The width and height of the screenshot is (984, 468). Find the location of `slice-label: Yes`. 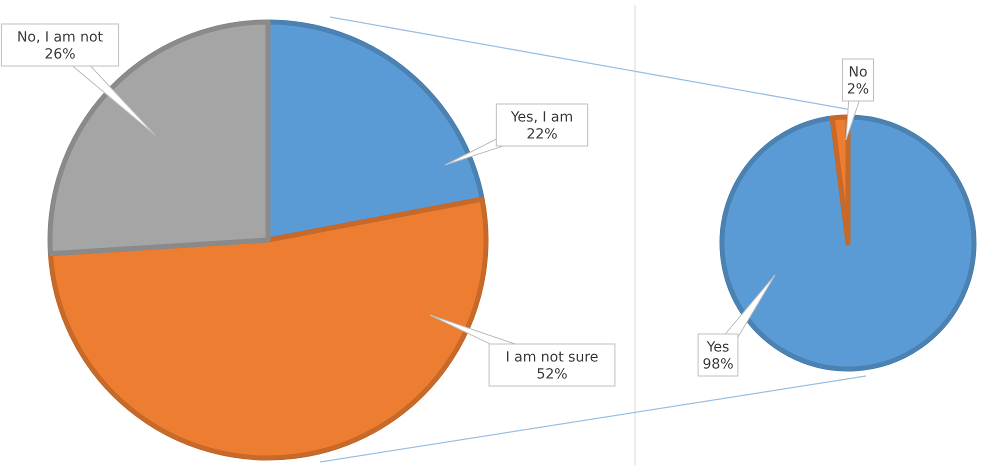

slice-label: Yes is located at coordinates (718, 347).